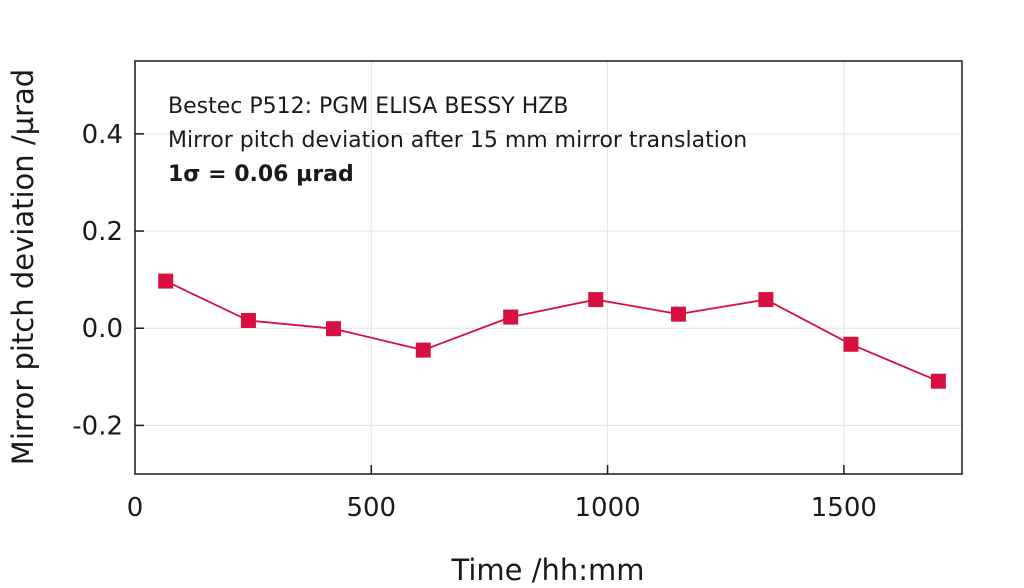 This screenshot has height=588, width=1024. I want to click on annotation-sigma: 1σ = 0.06 µrad, so click(261, 174).